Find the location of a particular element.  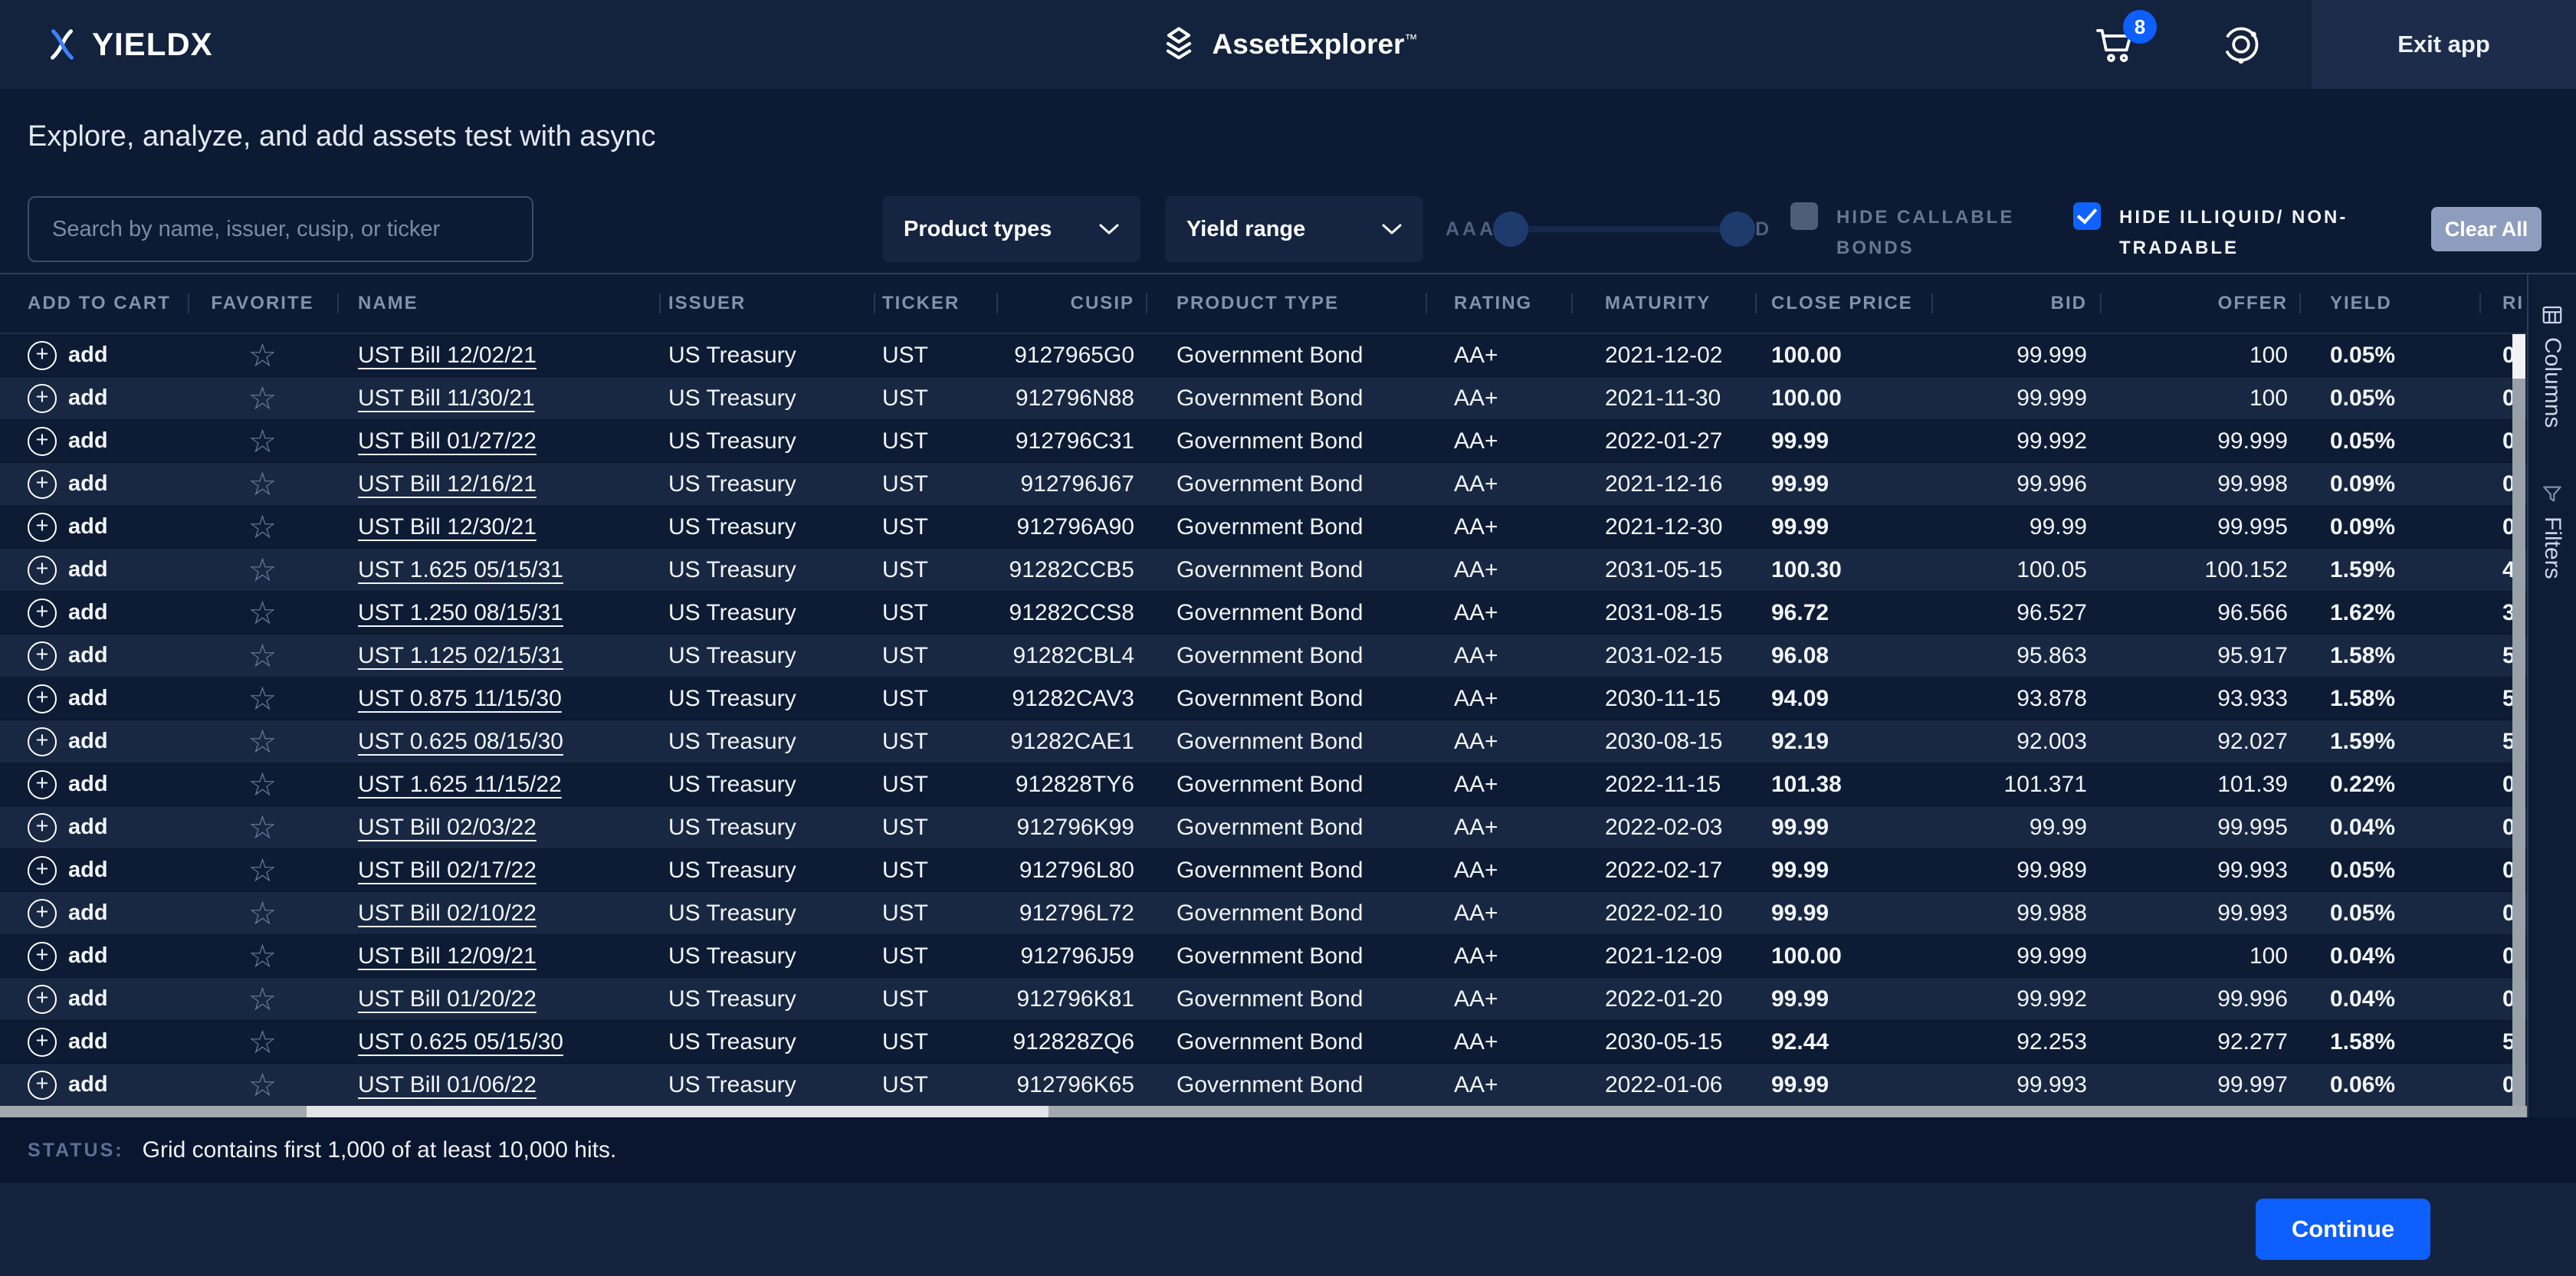

orbit-icon is located at coordinates (2241, 45).